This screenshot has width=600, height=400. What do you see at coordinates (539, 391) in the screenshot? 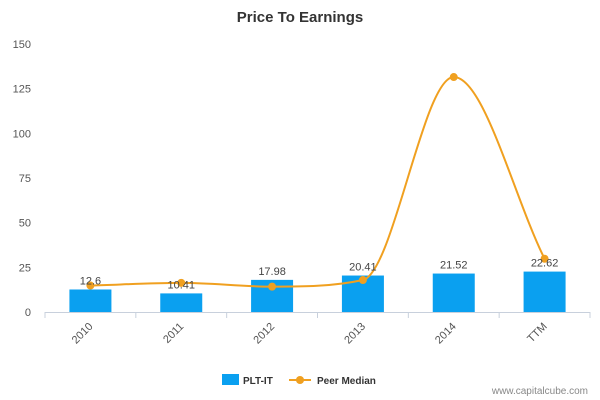
I see `credit-text: www.capitalcube.com` at bounding box center [539, 391].